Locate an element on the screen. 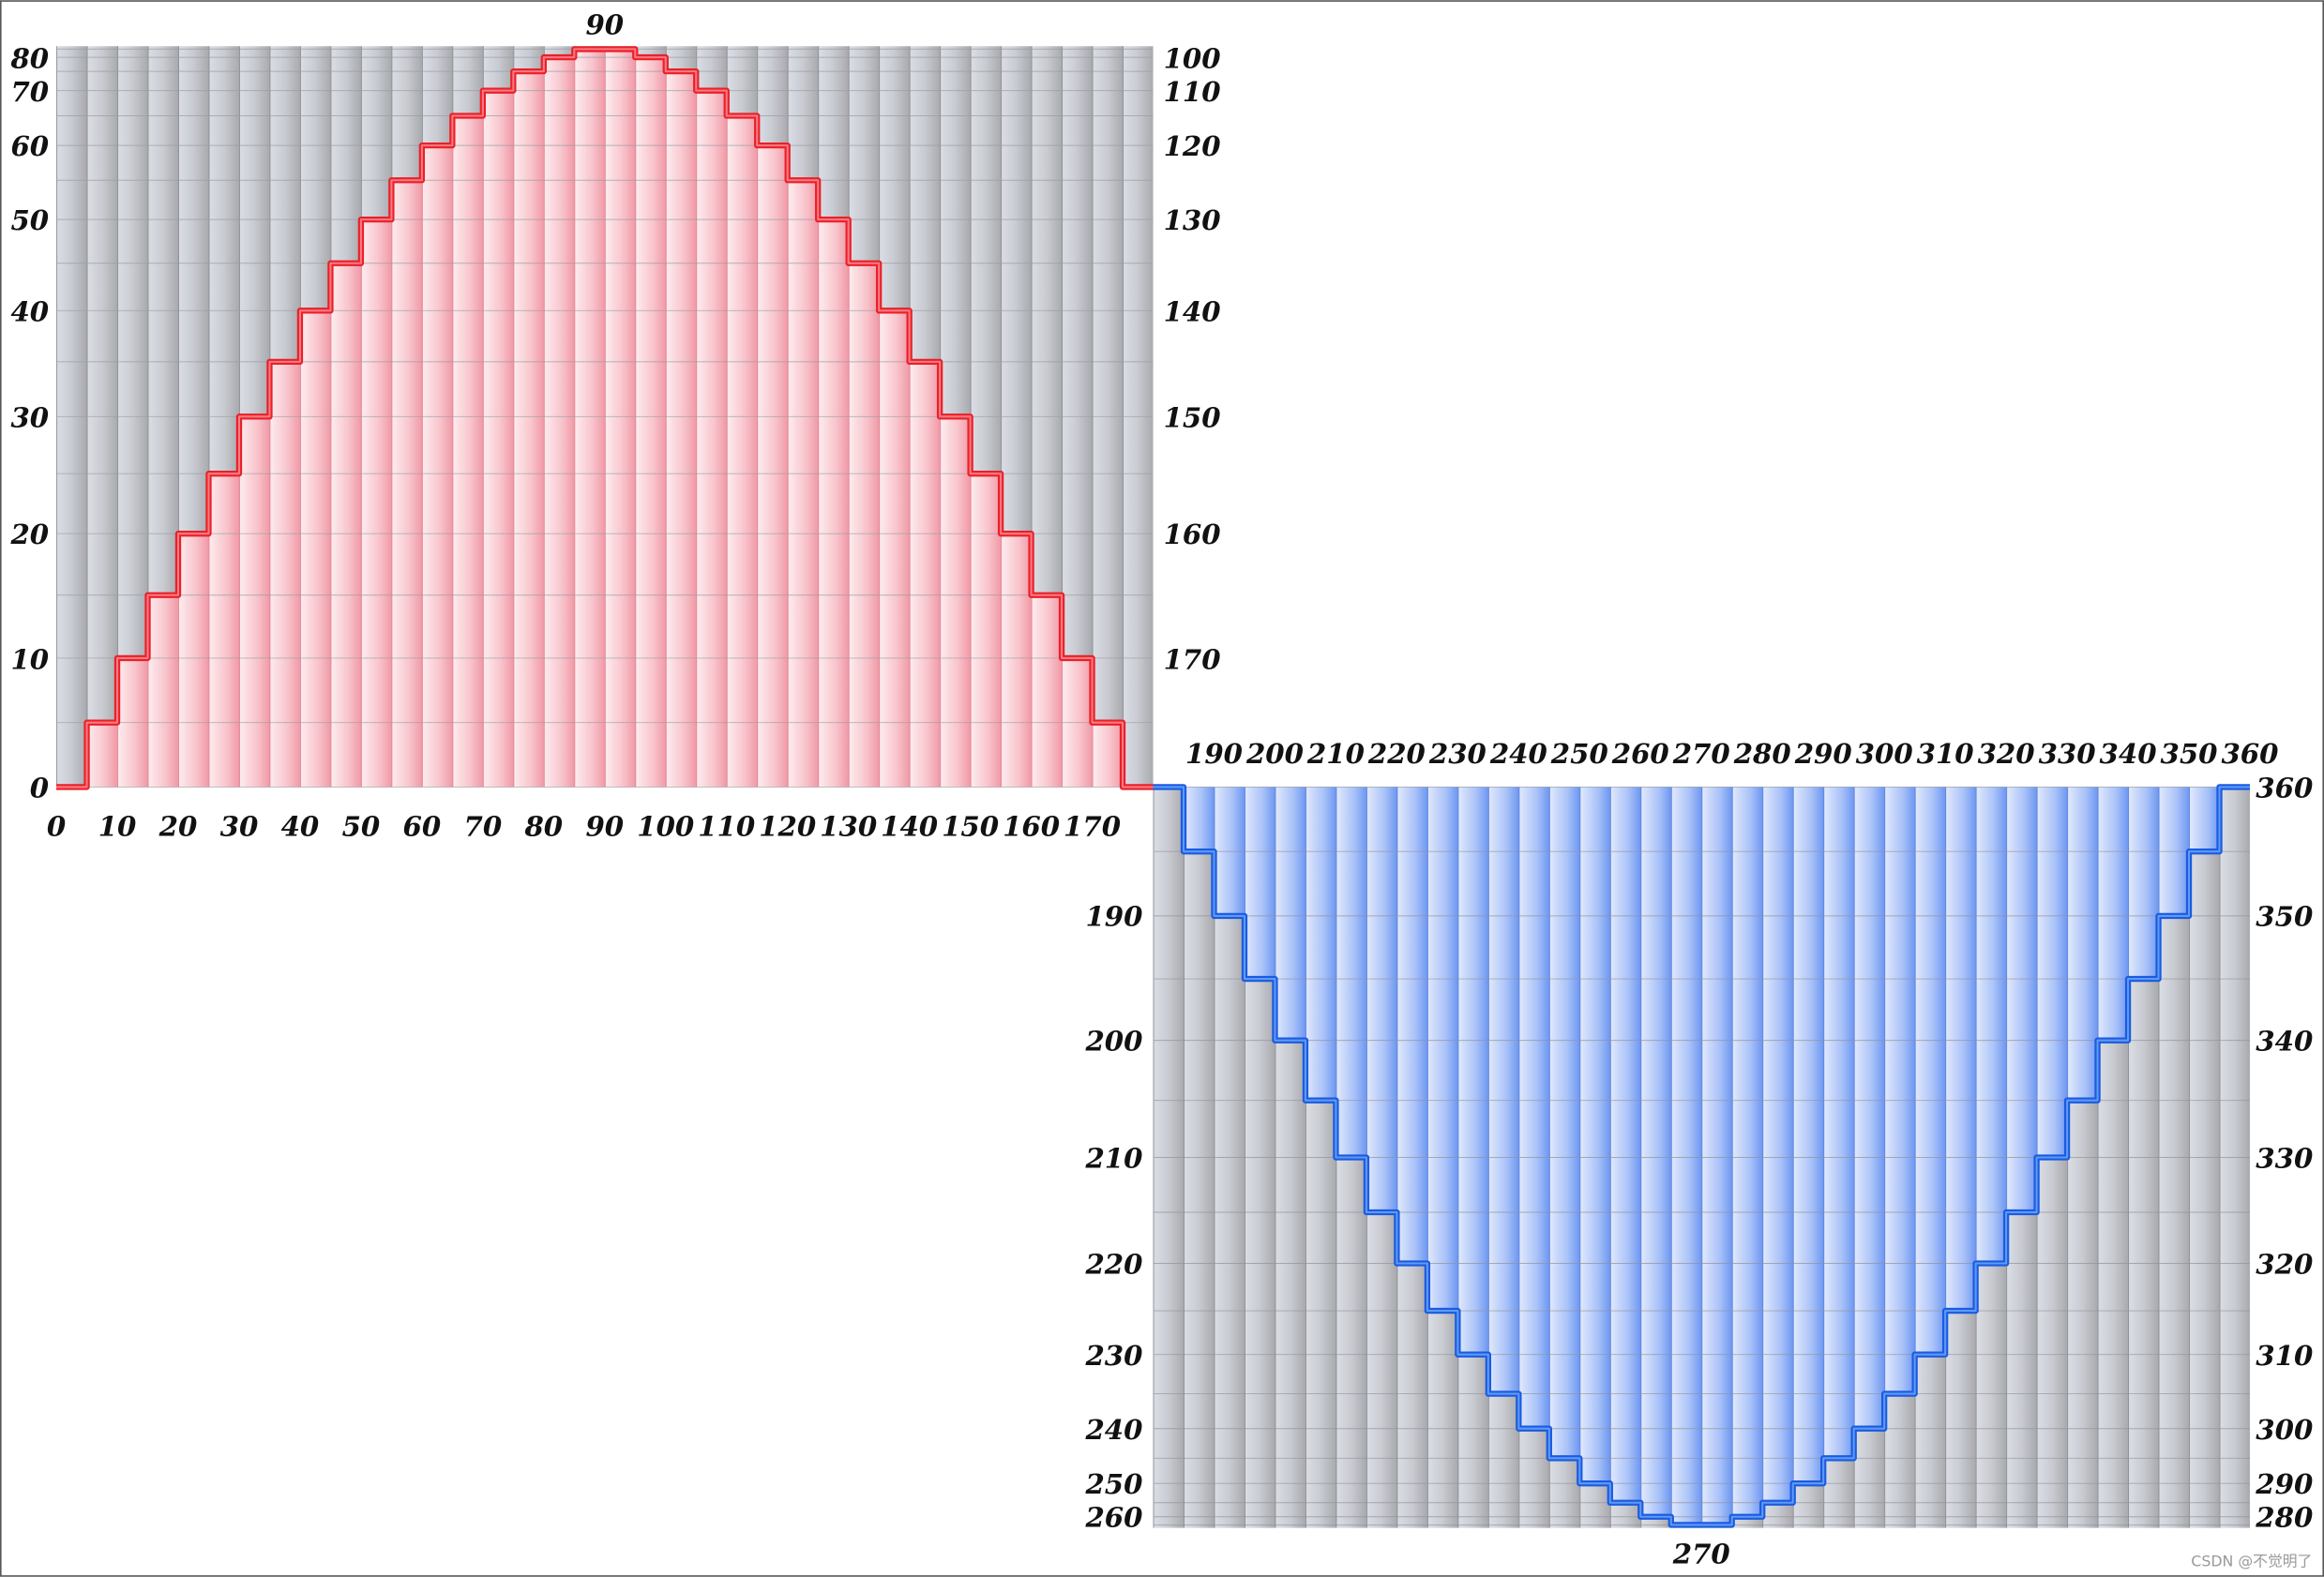 The width and height of the screenshot is (2324, 1577). y-tick-label-left: 30 is located at coordinates (29, 417).